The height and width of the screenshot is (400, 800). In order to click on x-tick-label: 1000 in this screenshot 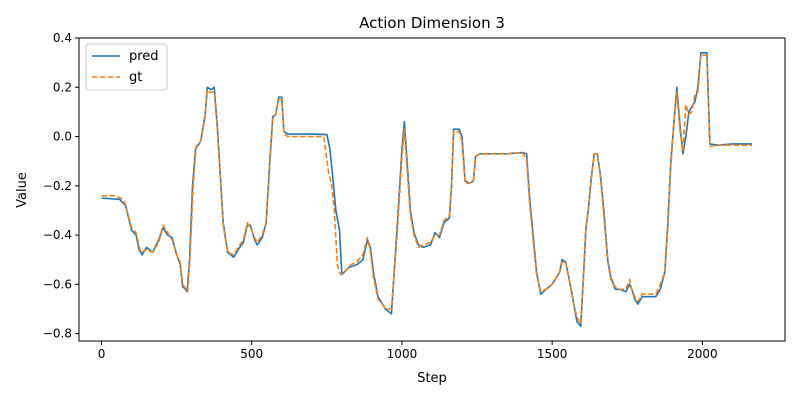, I will do `click(402, 354)`.